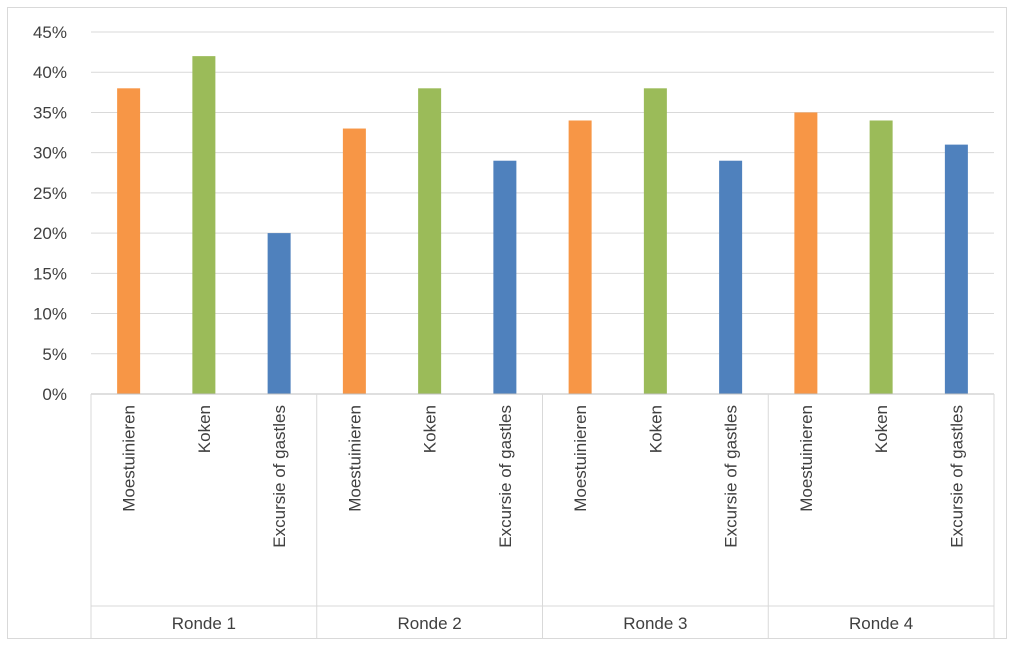 The image size is (1011, 646). Describe the element at coordinates (50, 273) in the screenshot. I see `y-tick-label: 15%` at that location.